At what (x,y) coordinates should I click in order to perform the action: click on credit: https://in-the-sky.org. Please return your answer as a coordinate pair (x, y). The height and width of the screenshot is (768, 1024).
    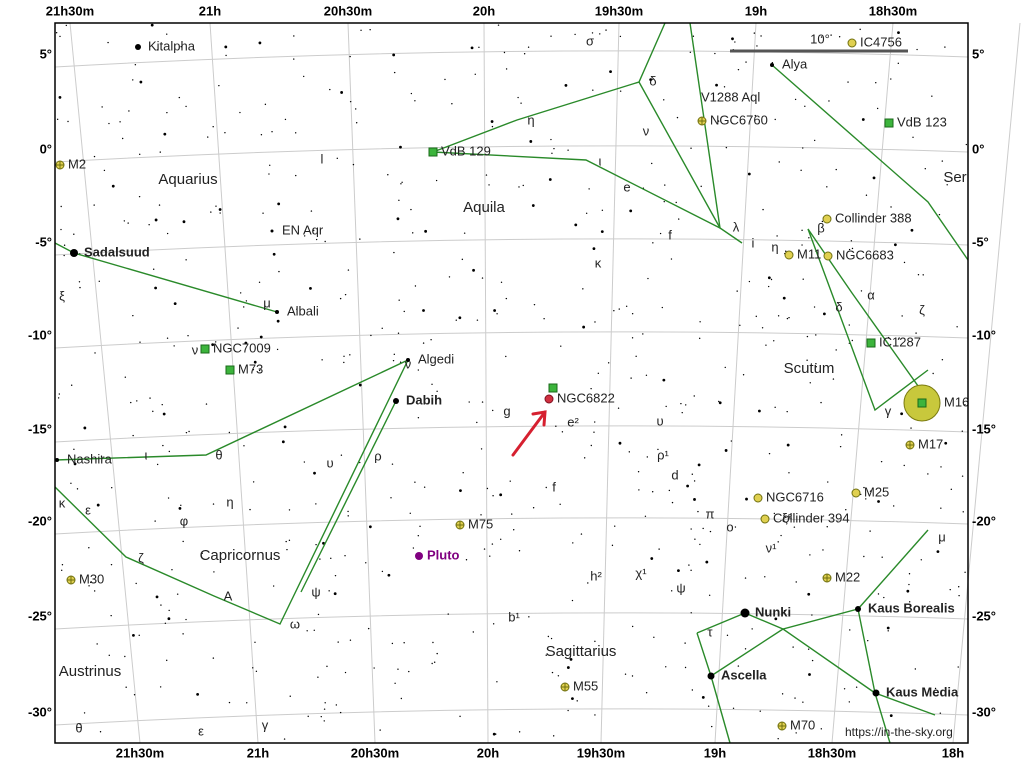
    Looking at the image, I should click on (899, 732).